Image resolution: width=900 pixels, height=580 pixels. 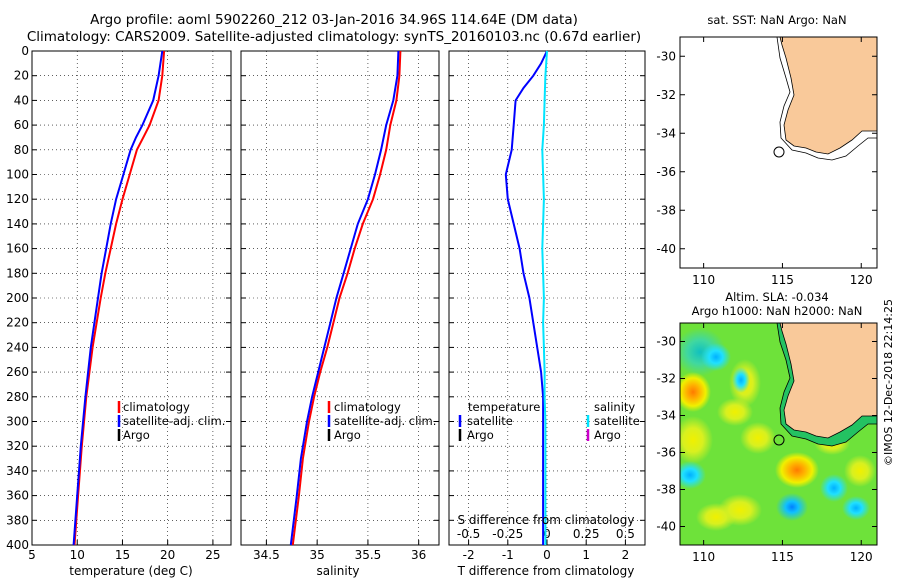 I want to click on y-tick-label: 340, so click(x=17, y=471).